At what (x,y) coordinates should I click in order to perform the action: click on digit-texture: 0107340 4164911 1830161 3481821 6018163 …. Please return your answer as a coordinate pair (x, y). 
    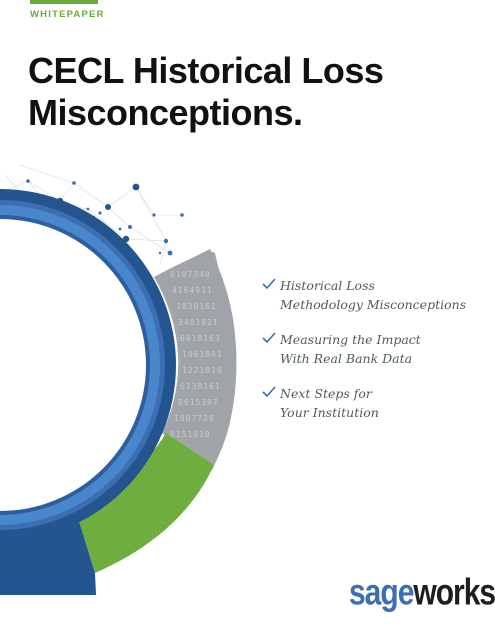
    Looking at the image, I should click on (196, 354).